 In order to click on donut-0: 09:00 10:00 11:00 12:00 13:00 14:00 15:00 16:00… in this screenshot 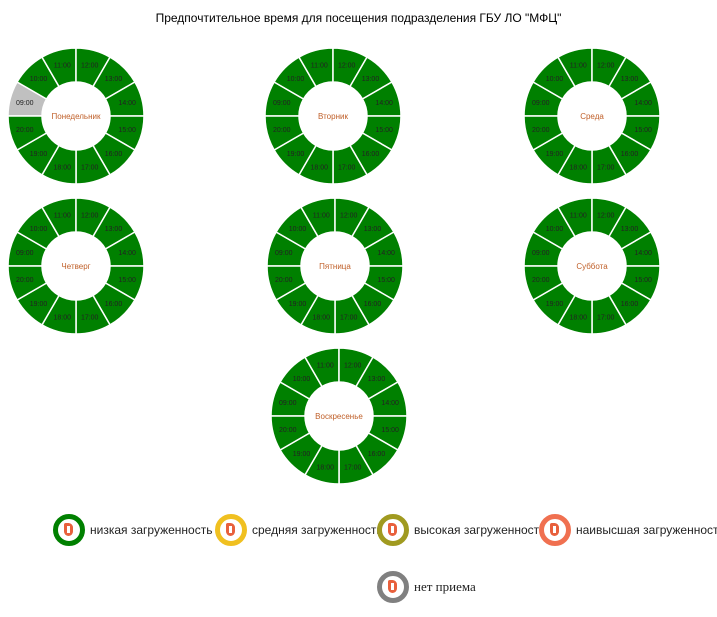, I will do `click(76, 116)`.